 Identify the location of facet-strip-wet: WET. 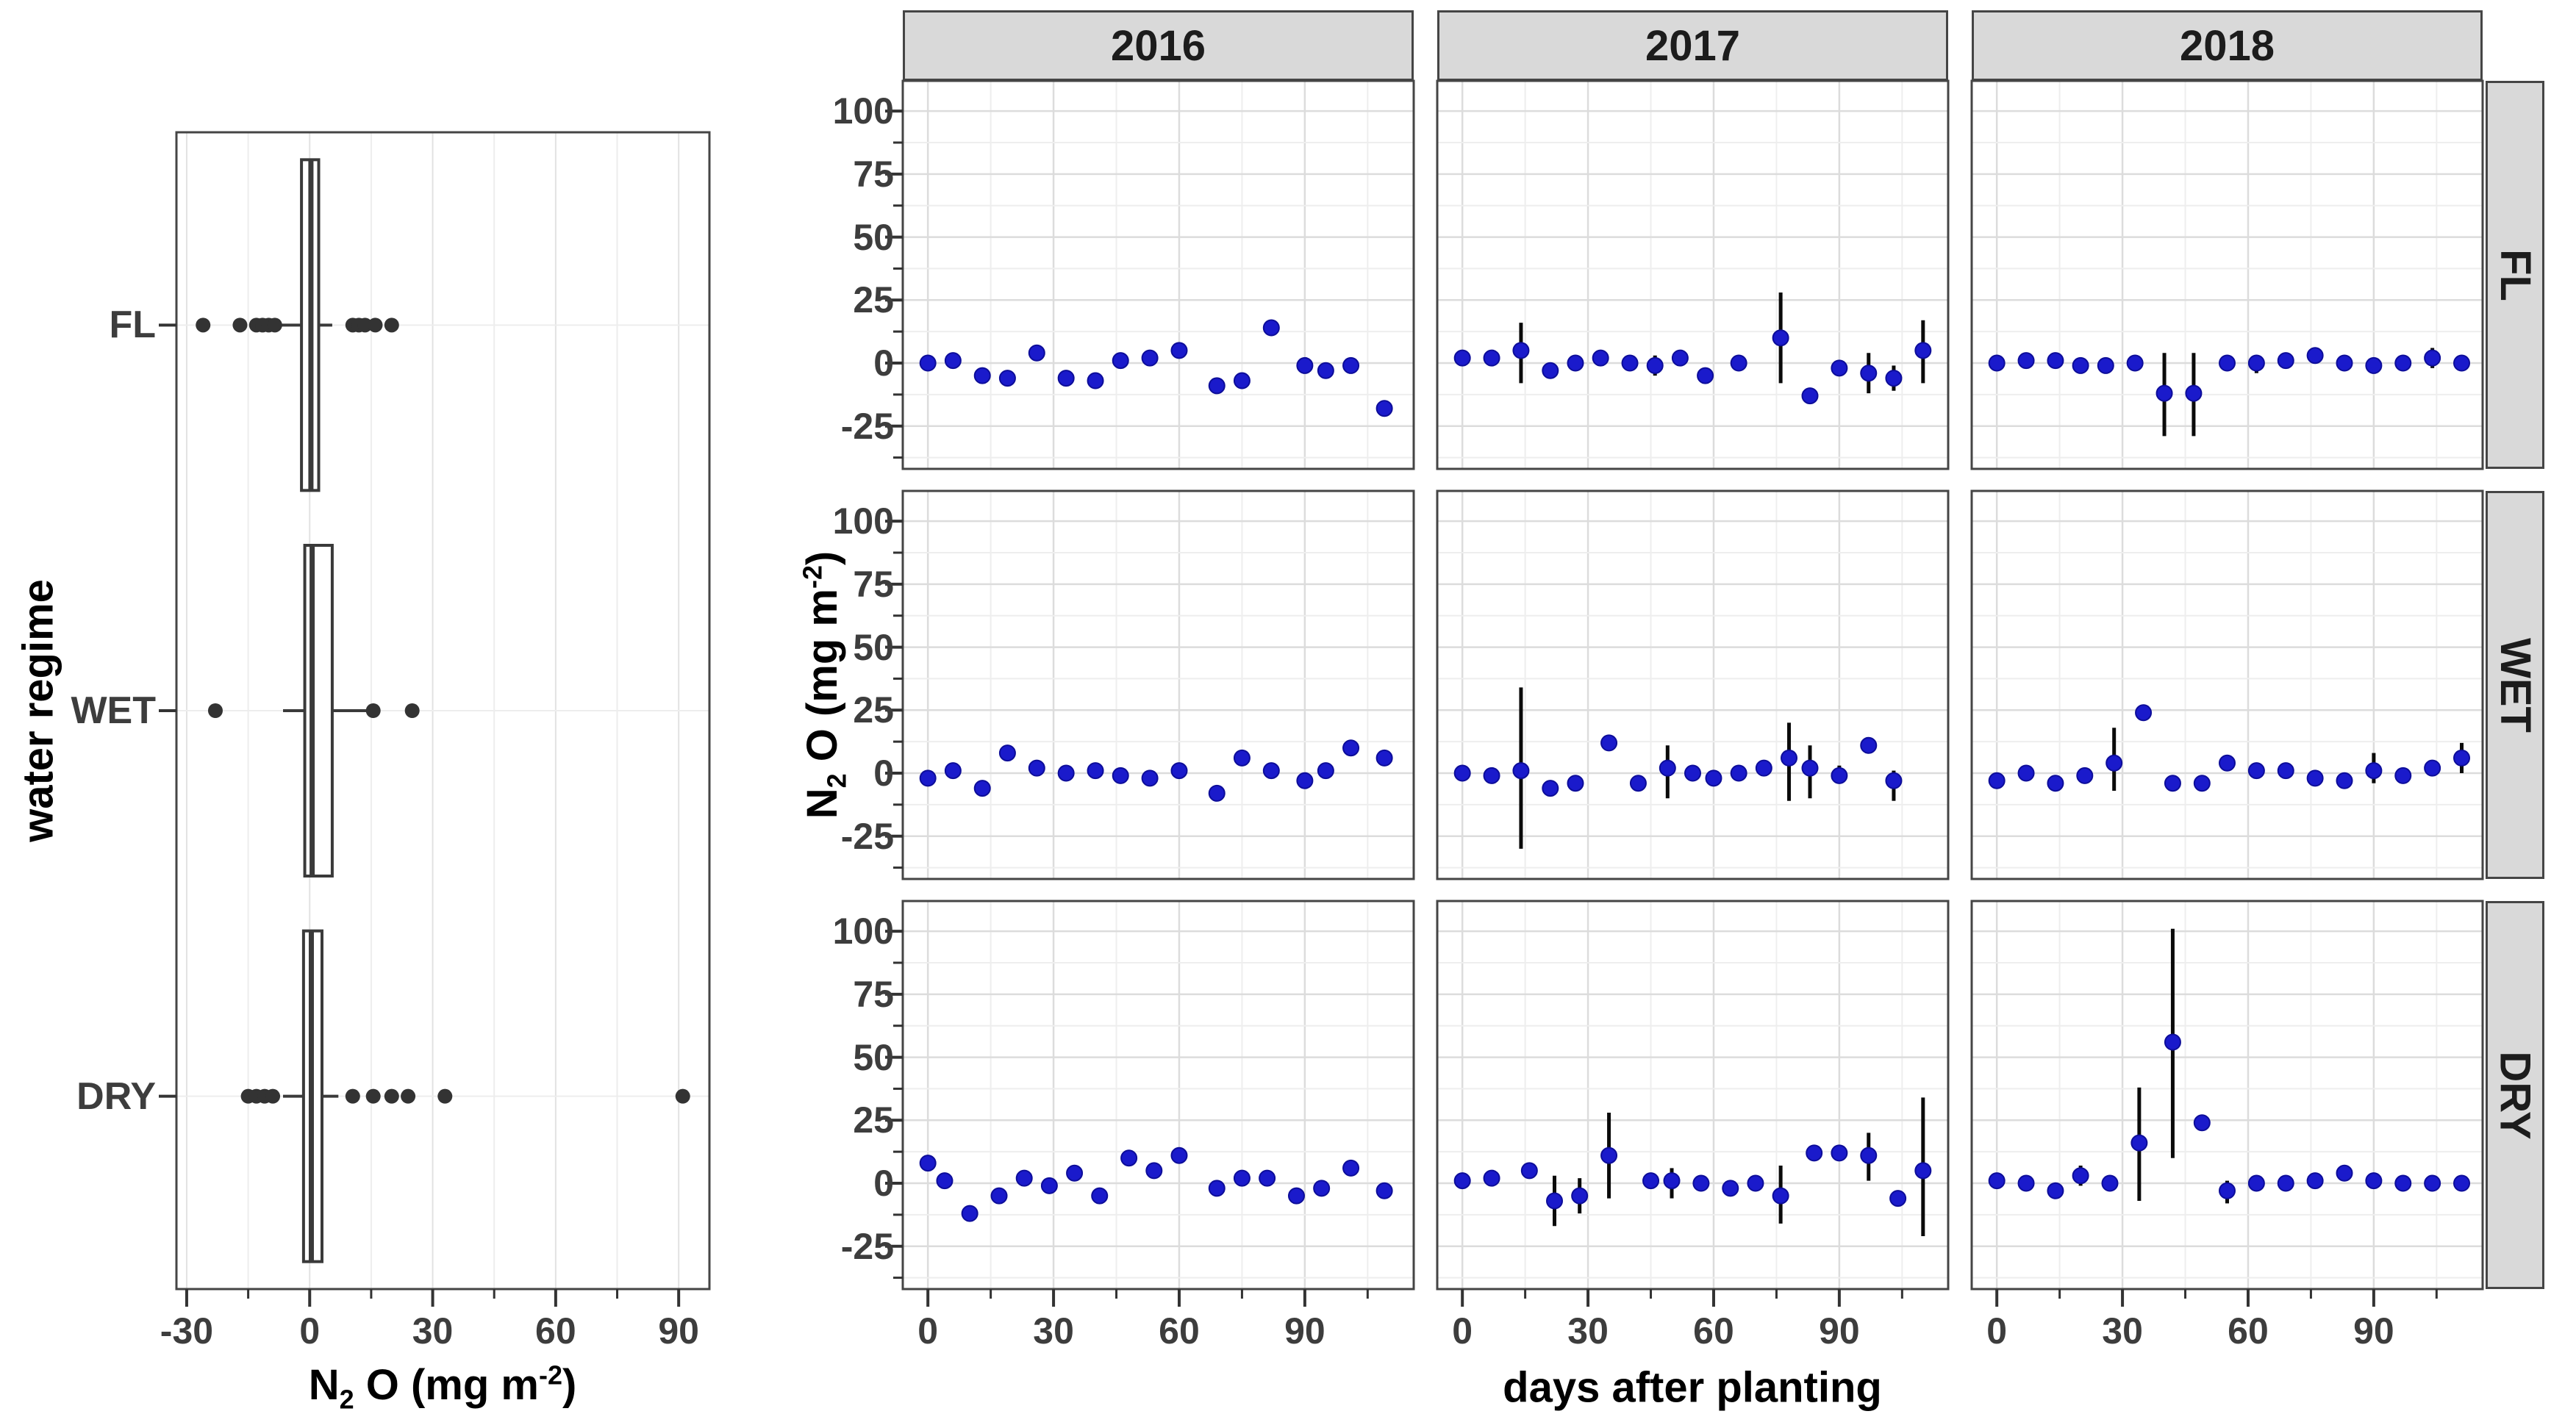
(2515, 685).